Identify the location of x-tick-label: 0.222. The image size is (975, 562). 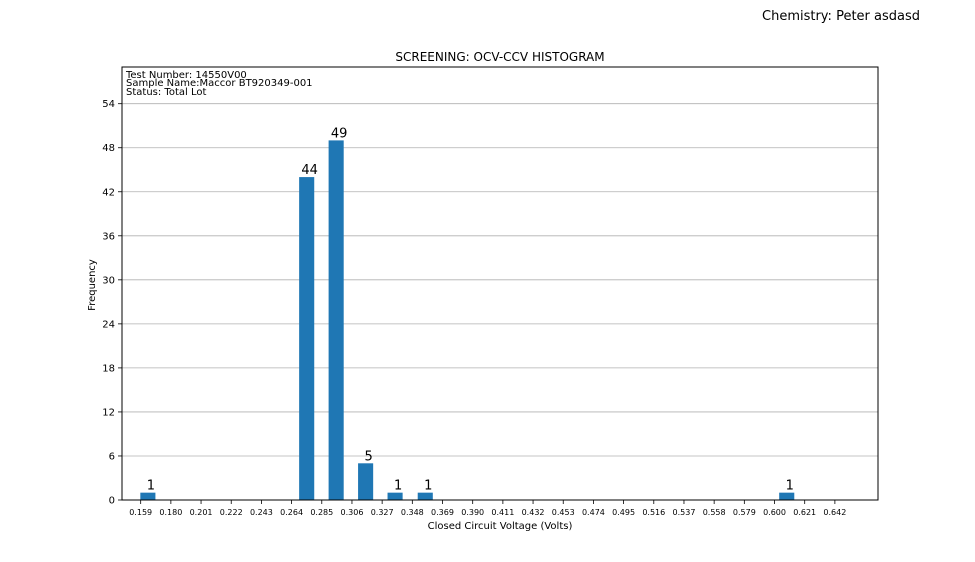
(231, 512).